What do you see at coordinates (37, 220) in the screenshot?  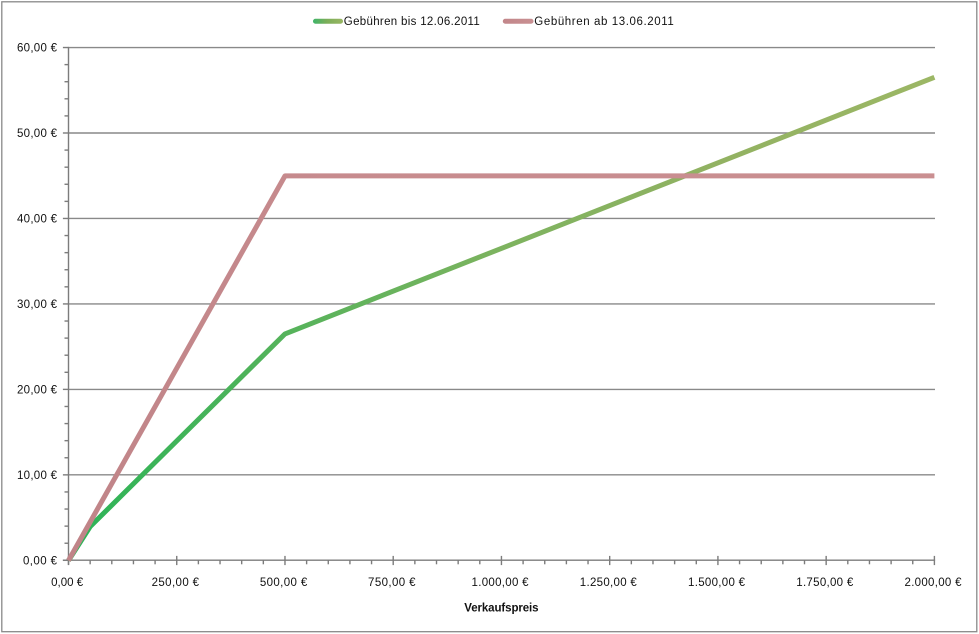 I see `svg-text: 40,00 €` at bounding box center [37, 220].